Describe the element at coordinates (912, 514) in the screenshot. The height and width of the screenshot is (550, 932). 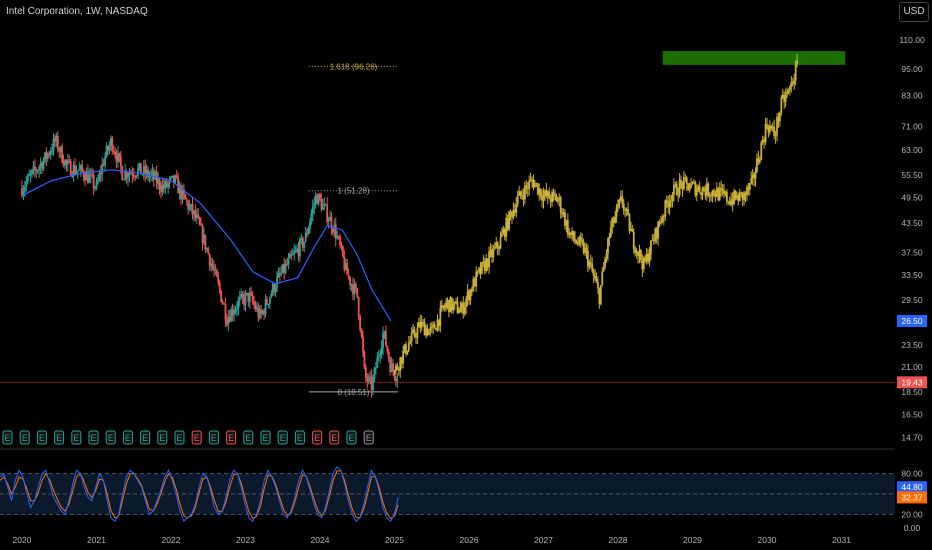
I see `stoch-tick-label: 20.00` at that location.